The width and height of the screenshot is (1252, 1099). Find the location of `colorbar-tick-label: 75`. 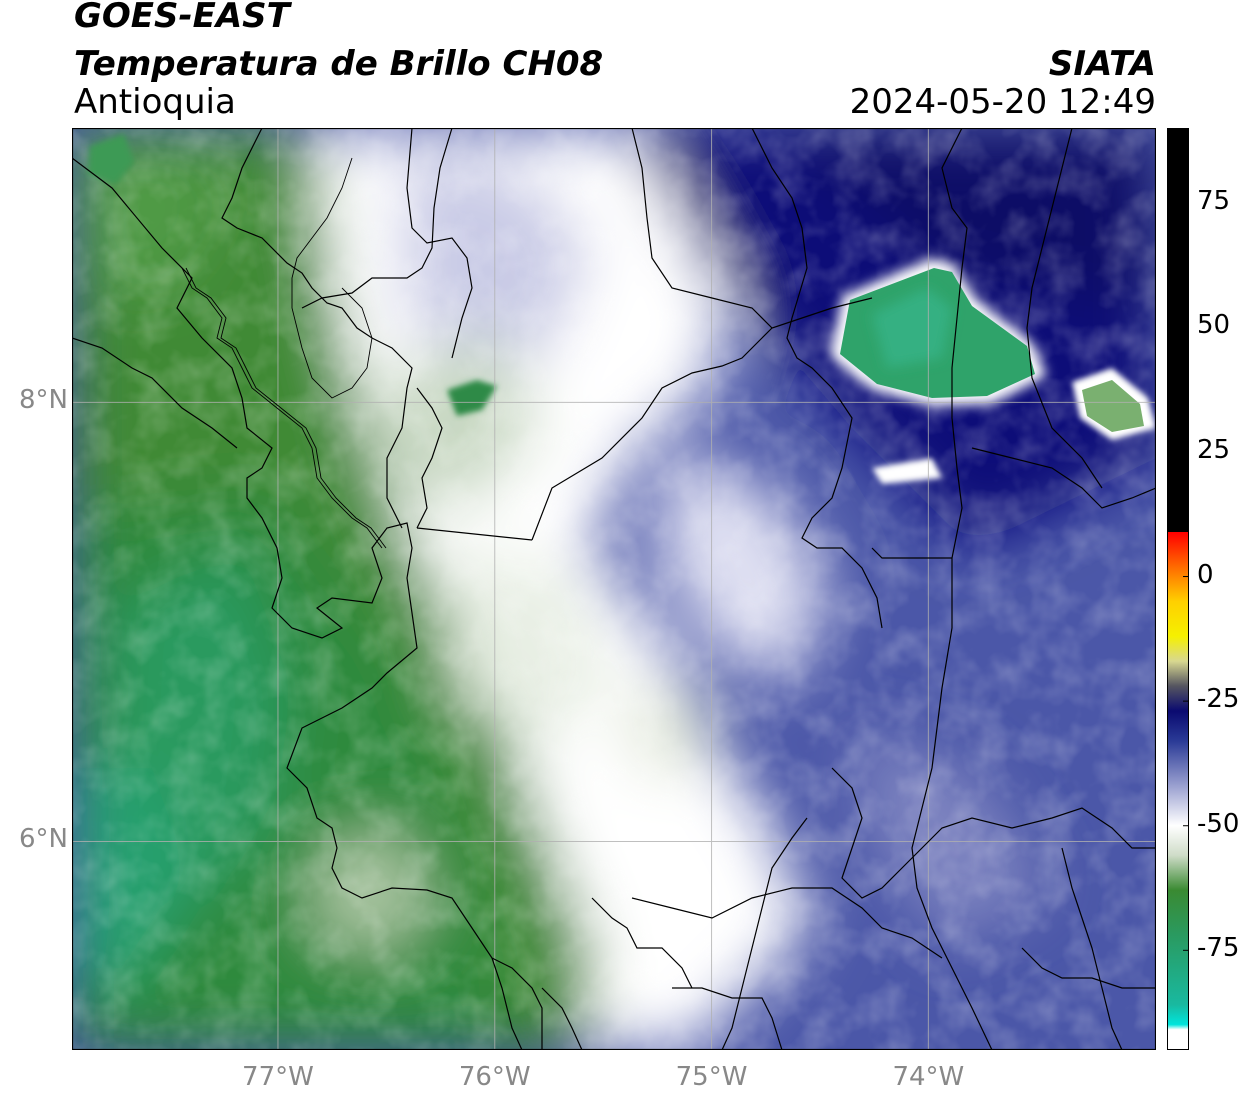

colorbar-tick-label: 75 is located at coordinates (1214, 200).